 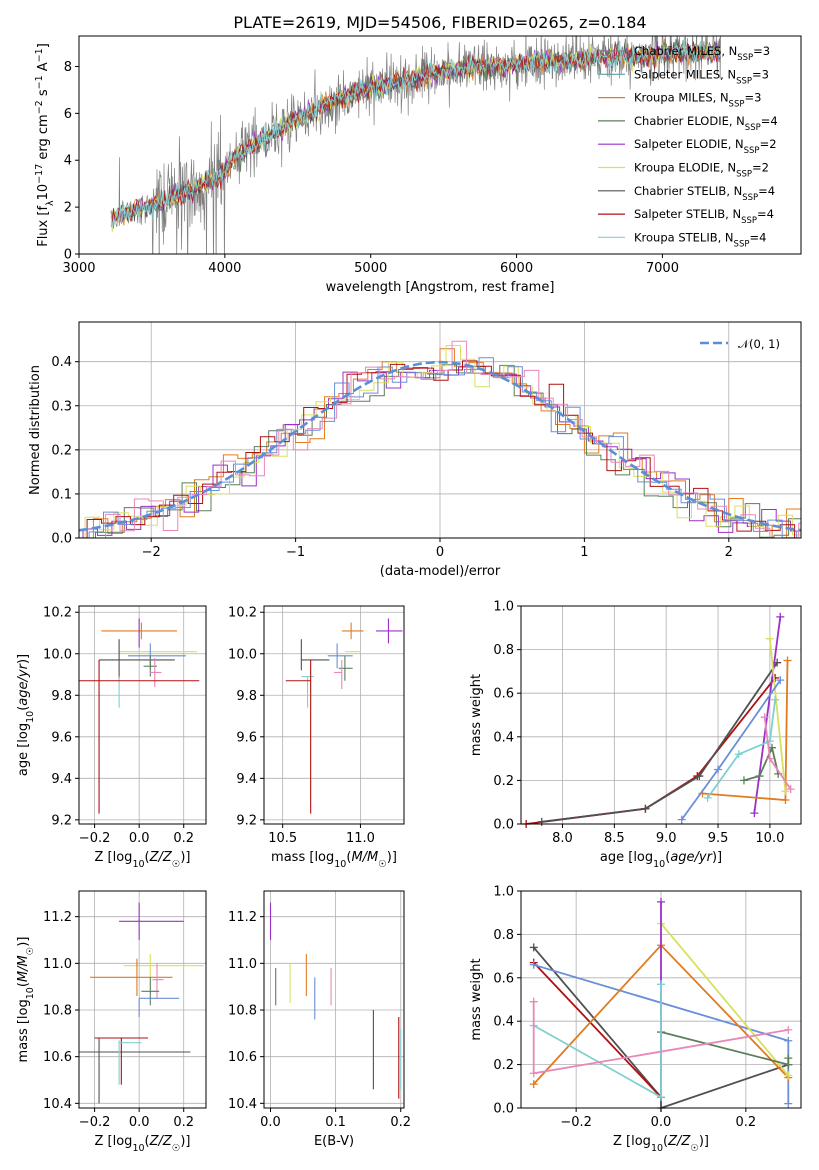 I want to click on weight_vs_age-xtick-label: 8.0, so click(x=562, y=838).